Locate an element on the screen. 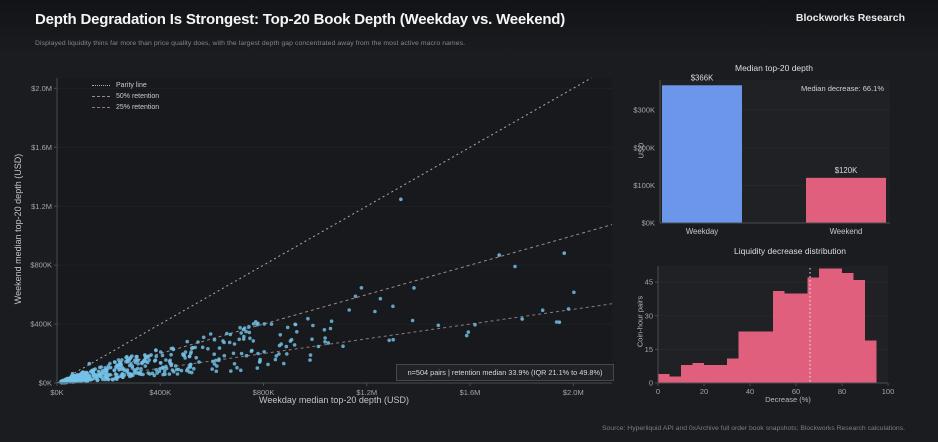 Image resolution: width=938 pixels, height=442 pixels. scatter-y-axis-title: Weekend median top-20 depth (USD) is located at coordinates (18, 229).